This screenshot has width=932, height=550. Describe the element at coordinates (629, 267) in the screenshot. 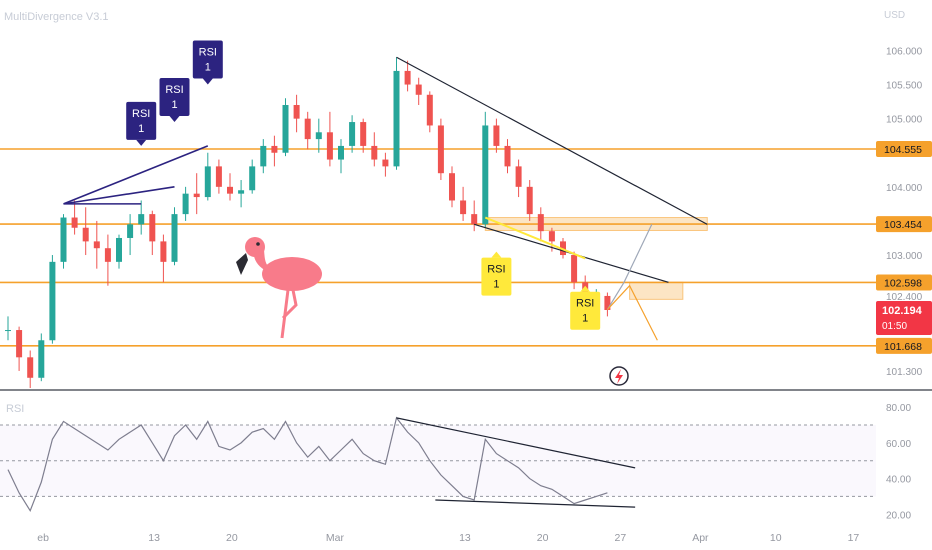

I see `projection-up-arrow` at that location.